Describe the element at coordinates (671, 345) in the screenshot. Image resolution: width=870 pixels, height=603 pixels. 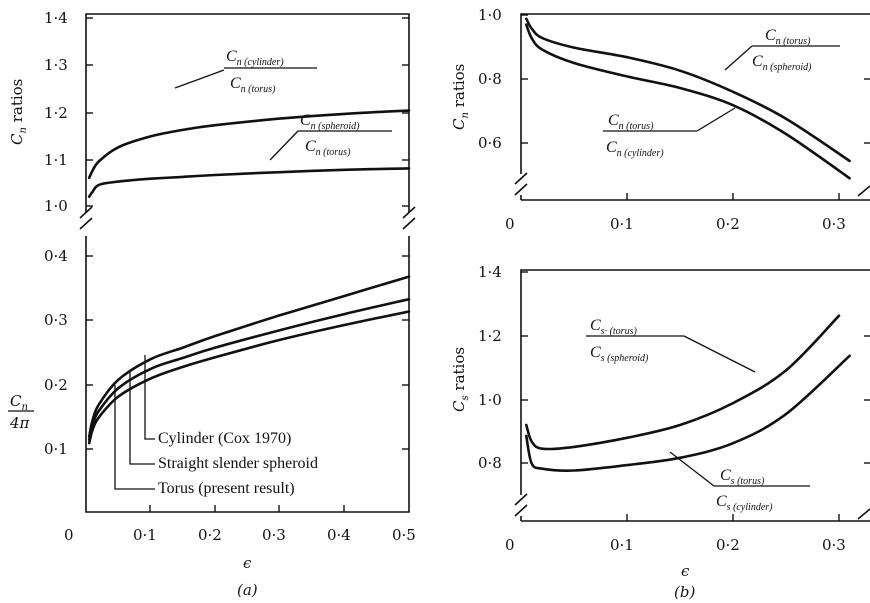
I see `panel-b-lower-fraction-spheroid: Cs· (torus) Cs (spheroid)` at that location.